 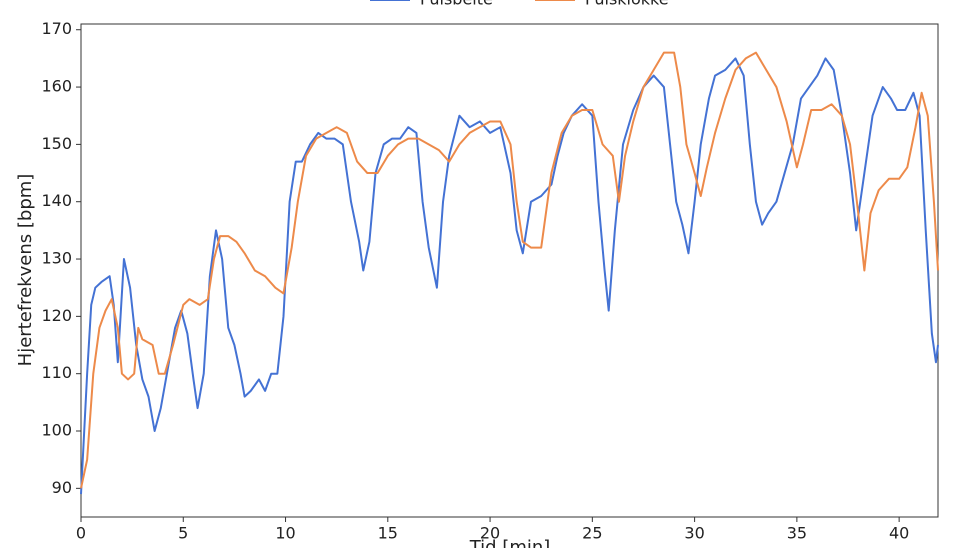 What do you see at coordinates (56, 430) in the screenshot?
I see `y-tick-label: 100` at bounding box center [56, 430].